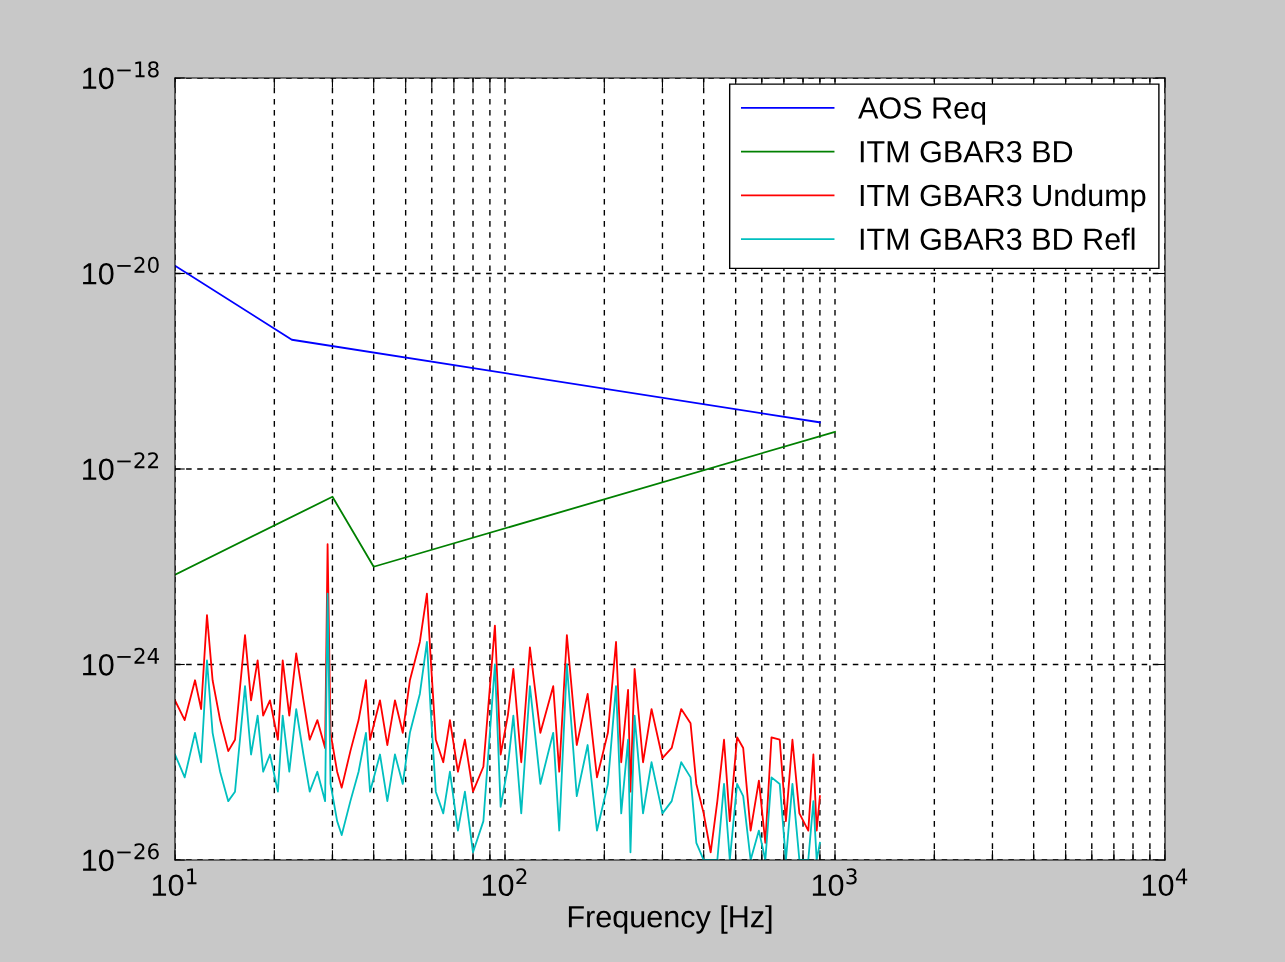  Describe the element at coordinates (922, 111) in the screenshot. I see `legend-label: AOS Req` at that location.